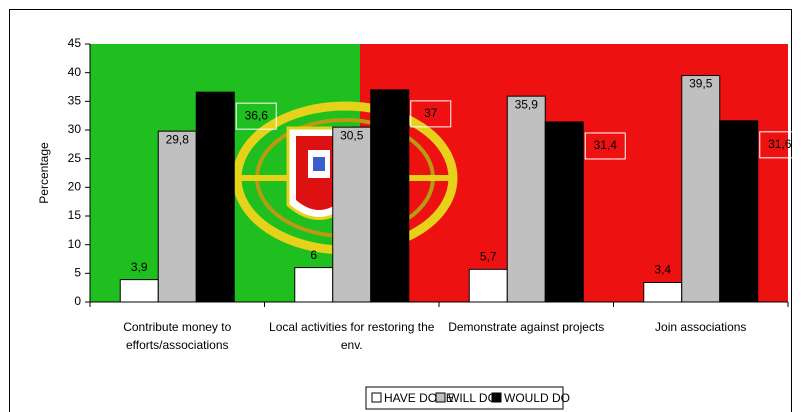 This screenshot has height=412, width=801. What do you see at coordinates (139, 267) in the screenshot?
I see `value-label: 3,9` at bounding box center [139, 267].